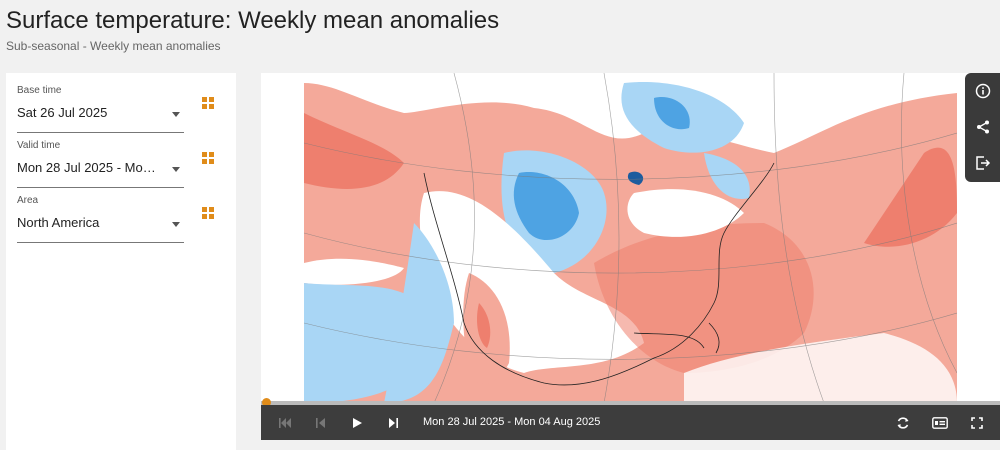 This screenshot has width=1000, height=450. I want to click on base-time-label: Base time, so click(39, 90).